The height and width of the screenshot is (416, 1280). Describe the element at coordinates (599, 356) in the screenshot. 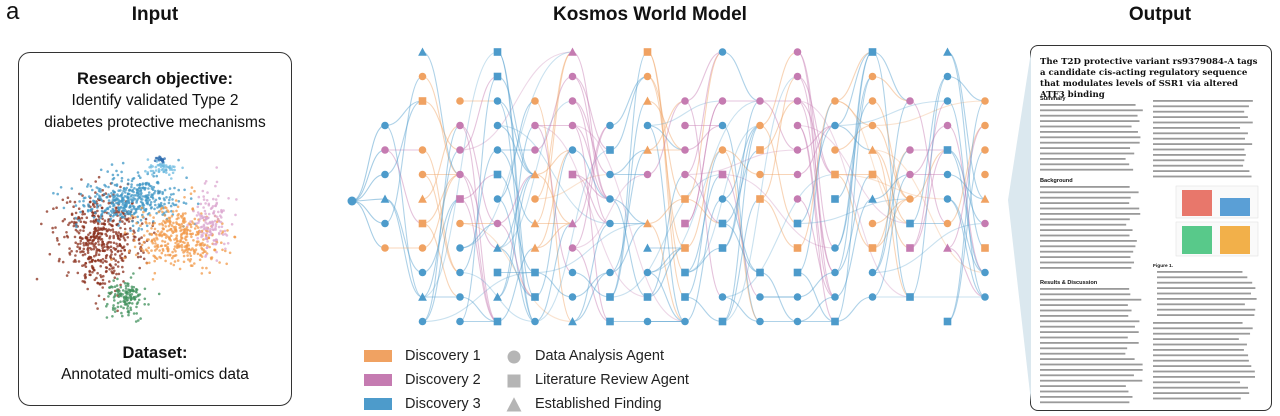

I see `legend-label: Data Analysis Agent` at that location.